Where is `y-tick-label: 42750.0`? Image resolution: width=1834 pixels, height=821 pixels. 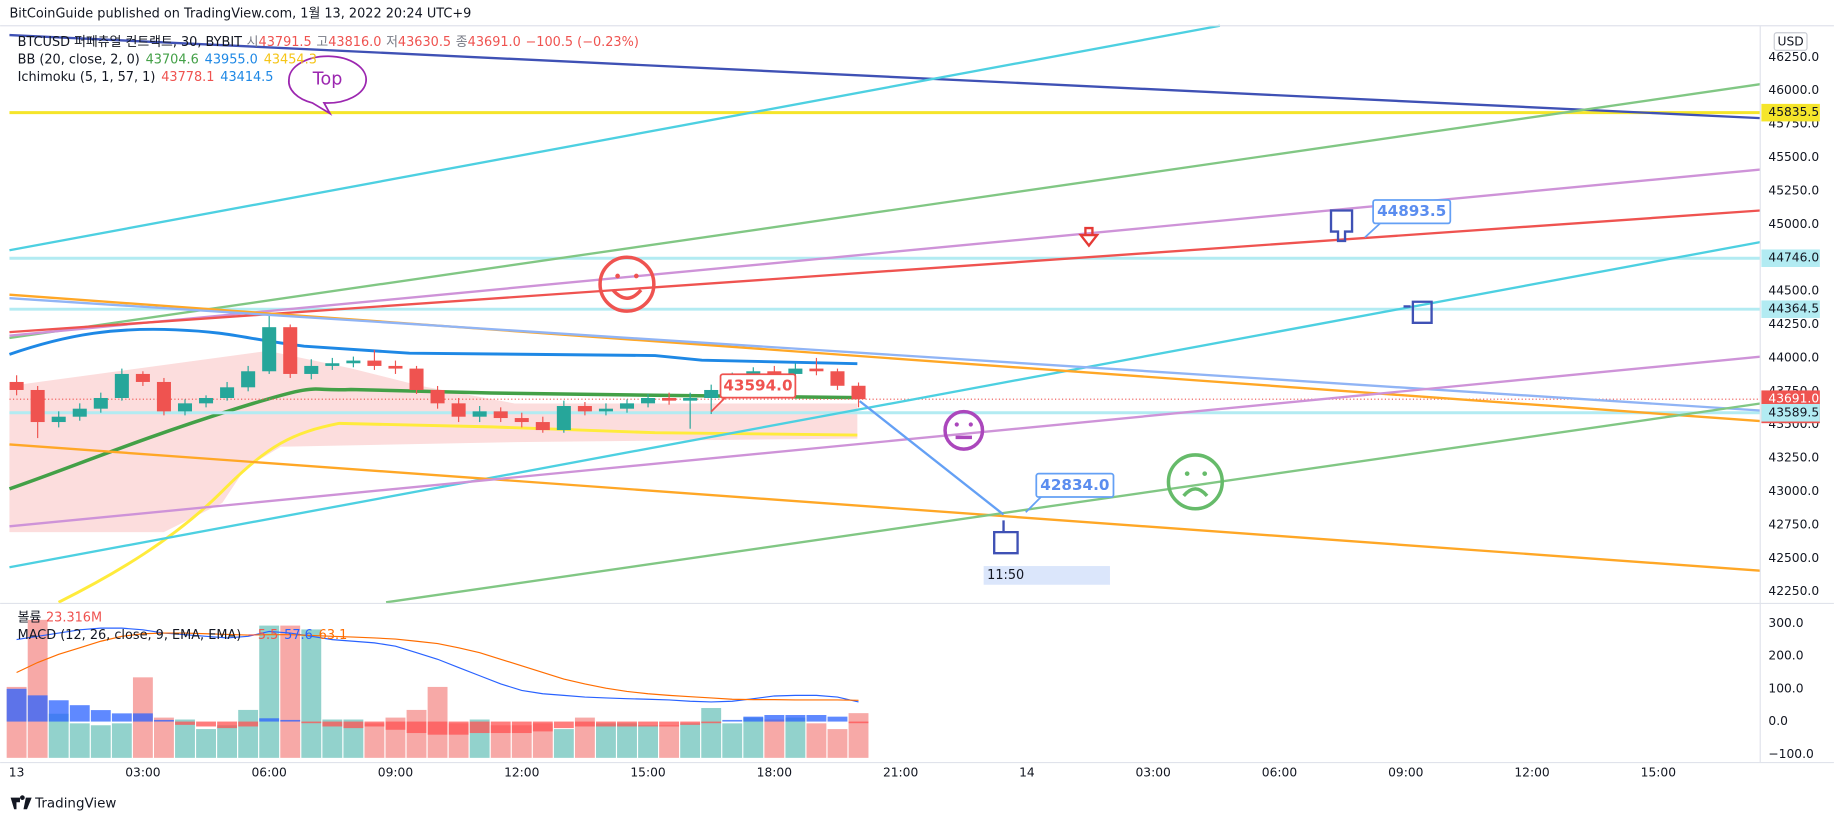 y-tick-label: 42750.0 is located at coordinates (1793, 524).